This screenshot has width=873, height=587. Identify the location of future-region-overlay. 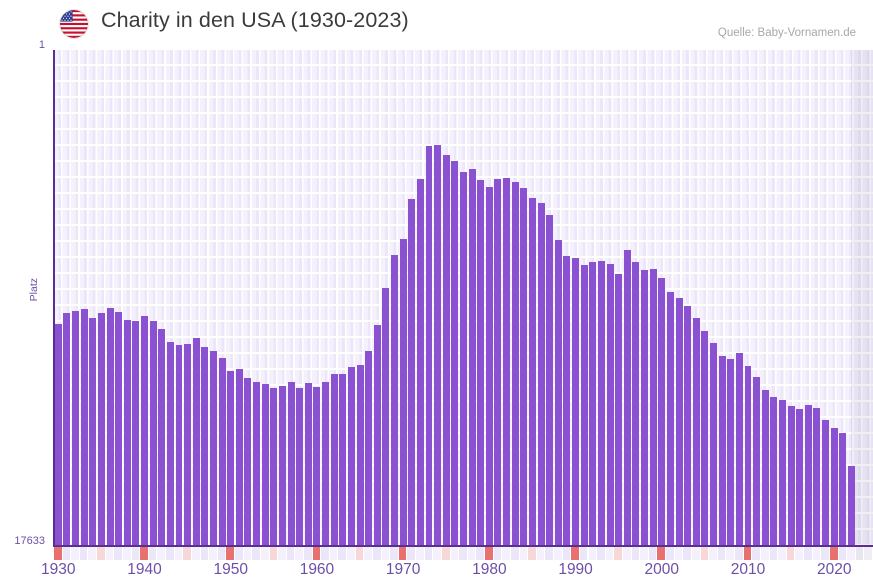
(862, 297).